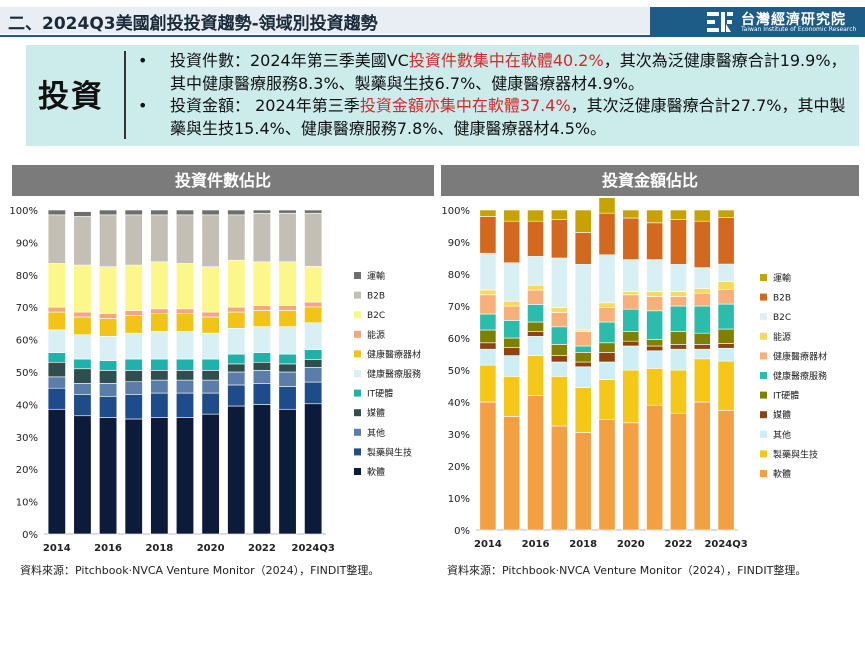 This screenshot has width=865, height=649. Describe the element at coordinates (459, 435) in the screenshot. I see `y-tick-label: 30%` at that location.